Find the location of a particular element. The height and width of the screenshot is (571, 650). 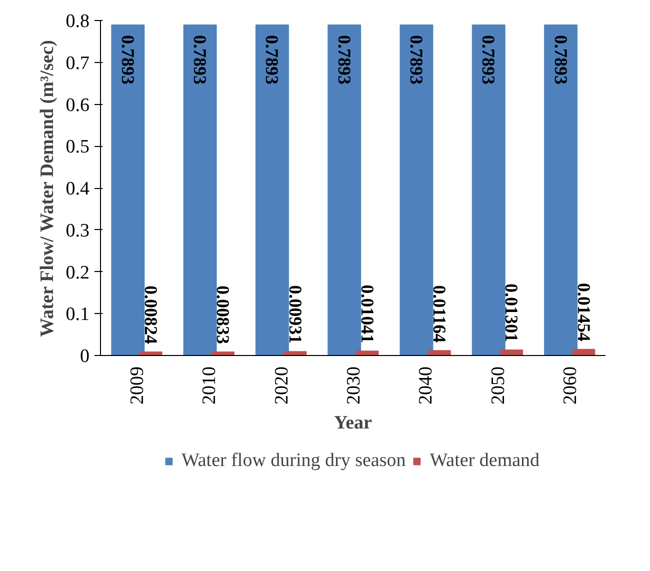

x-tick-label: 2040 is located at coordinates (426, 385).